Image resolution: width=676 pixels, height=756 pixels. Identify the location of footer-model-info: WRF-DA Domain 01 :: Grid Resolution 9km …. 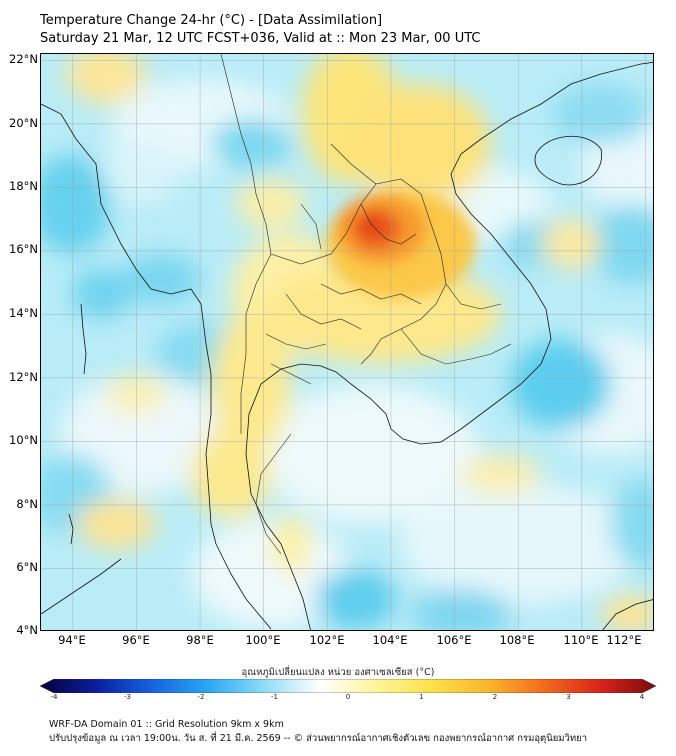
(166, 724).